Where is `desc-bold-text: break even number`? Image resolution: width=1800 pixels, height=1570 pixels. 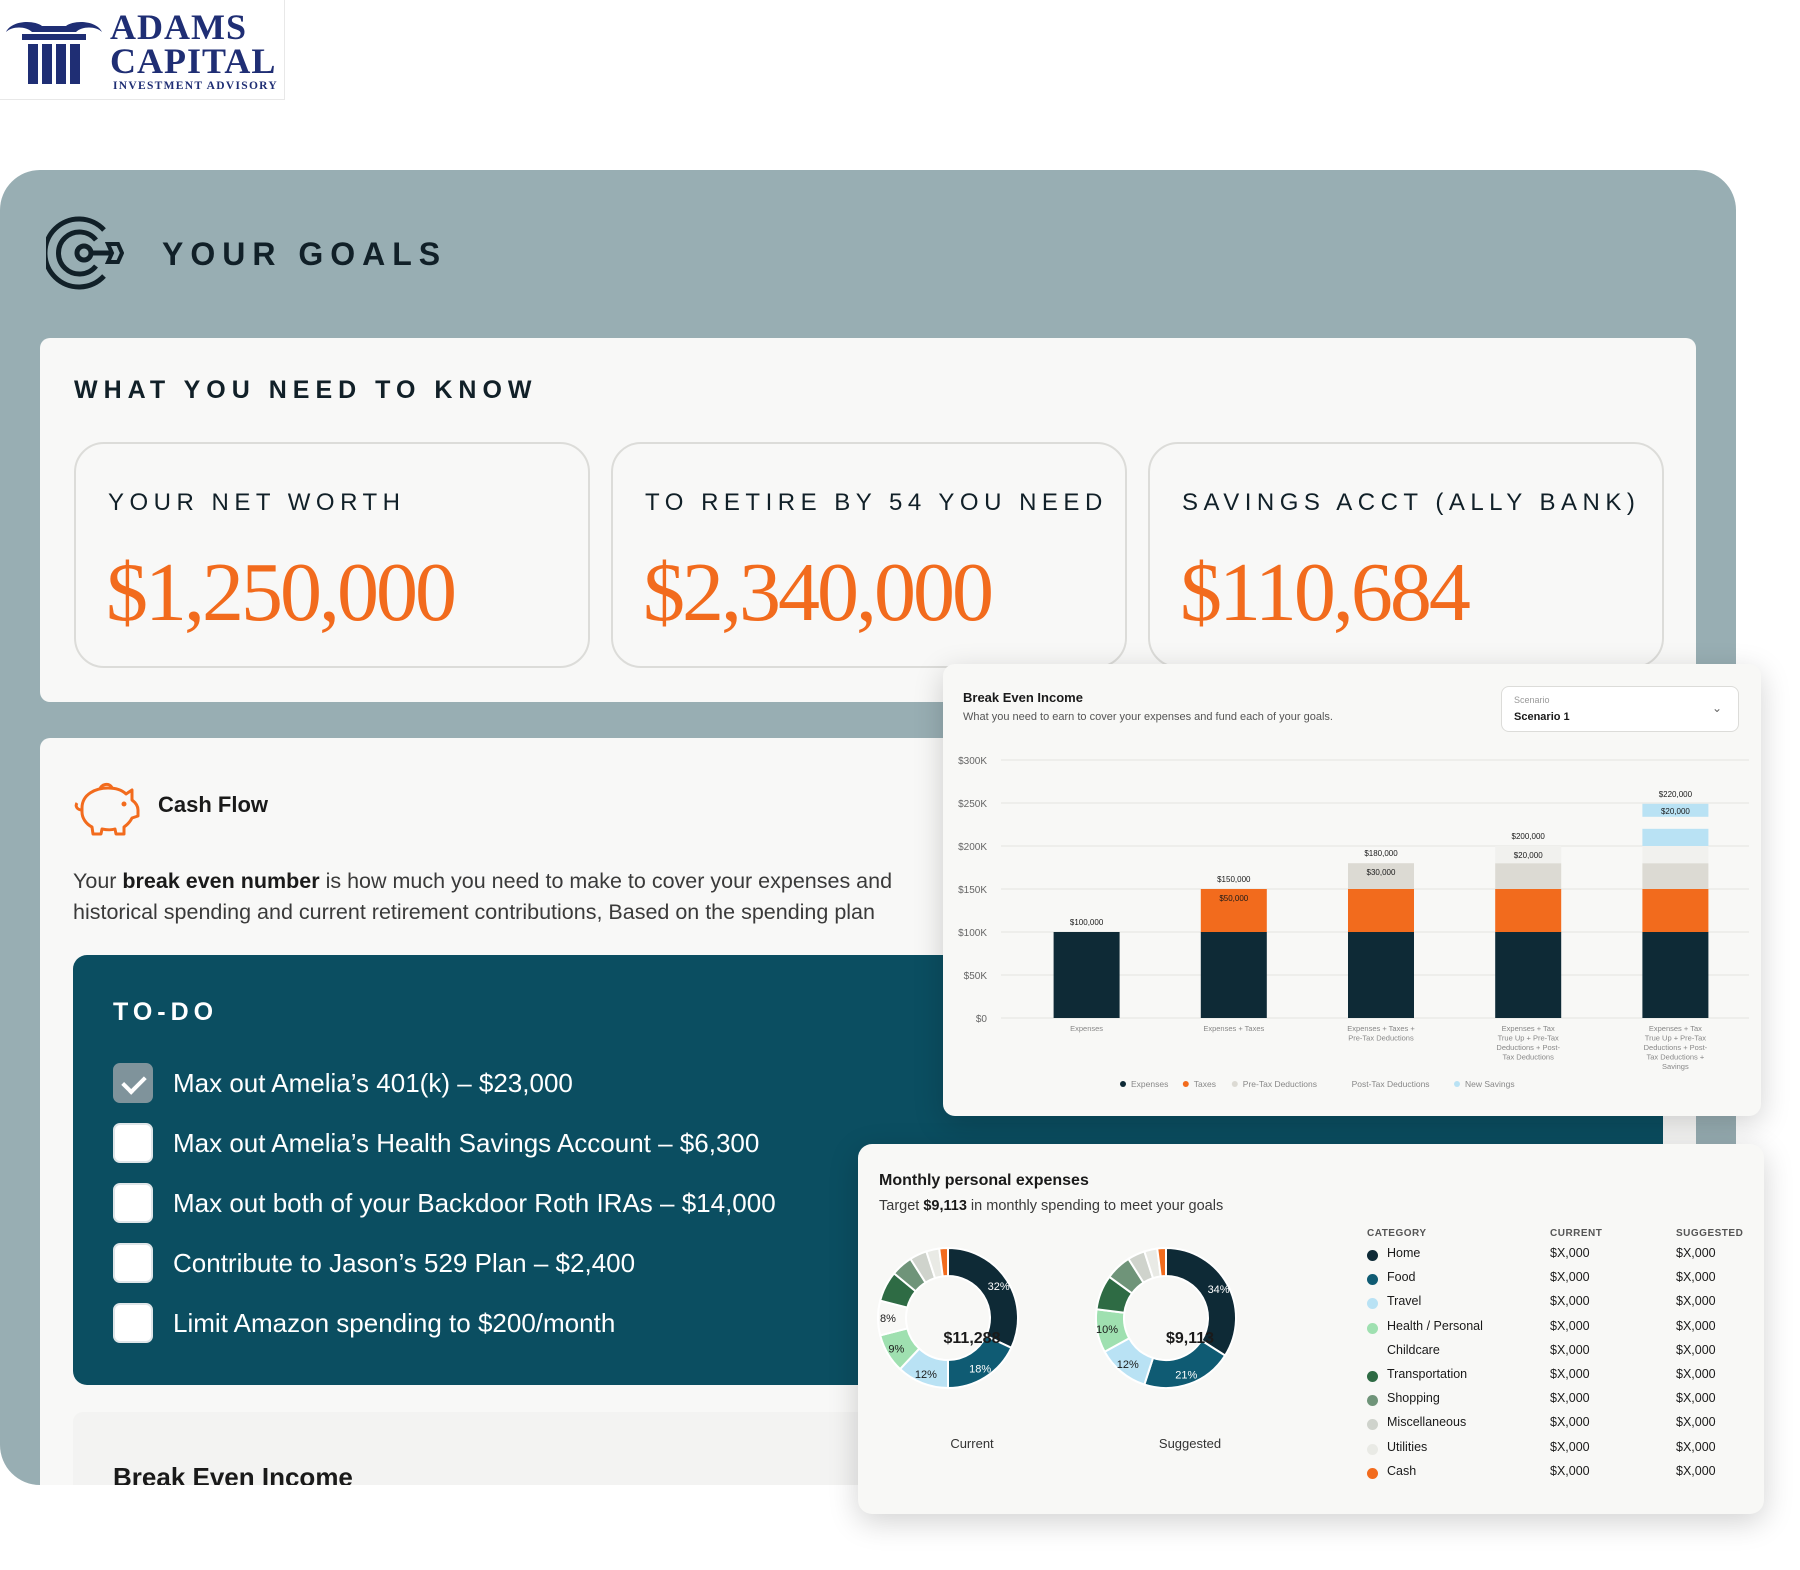
desc-bold-text: break even number is located at coordinates (221, 881).